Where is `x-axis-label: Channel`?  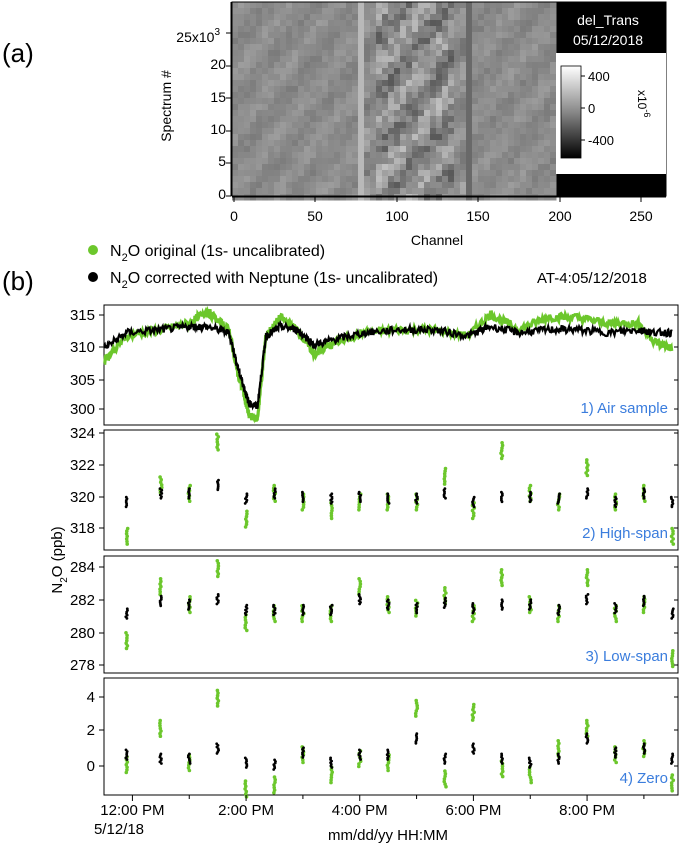 x-axis-label: Channel is located at coordinates (437, 240).